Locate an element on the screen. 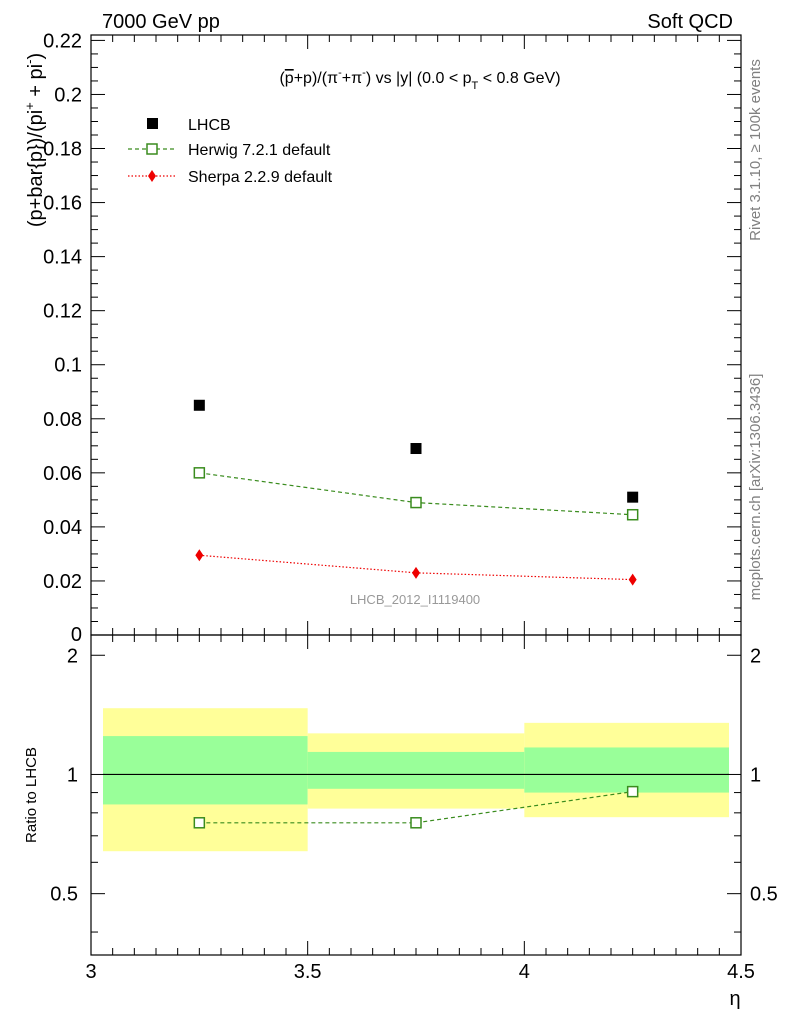 This screenshot has width=786, height=1024. y-tick-label-zero: 0 is located at coordinates (76, 635).